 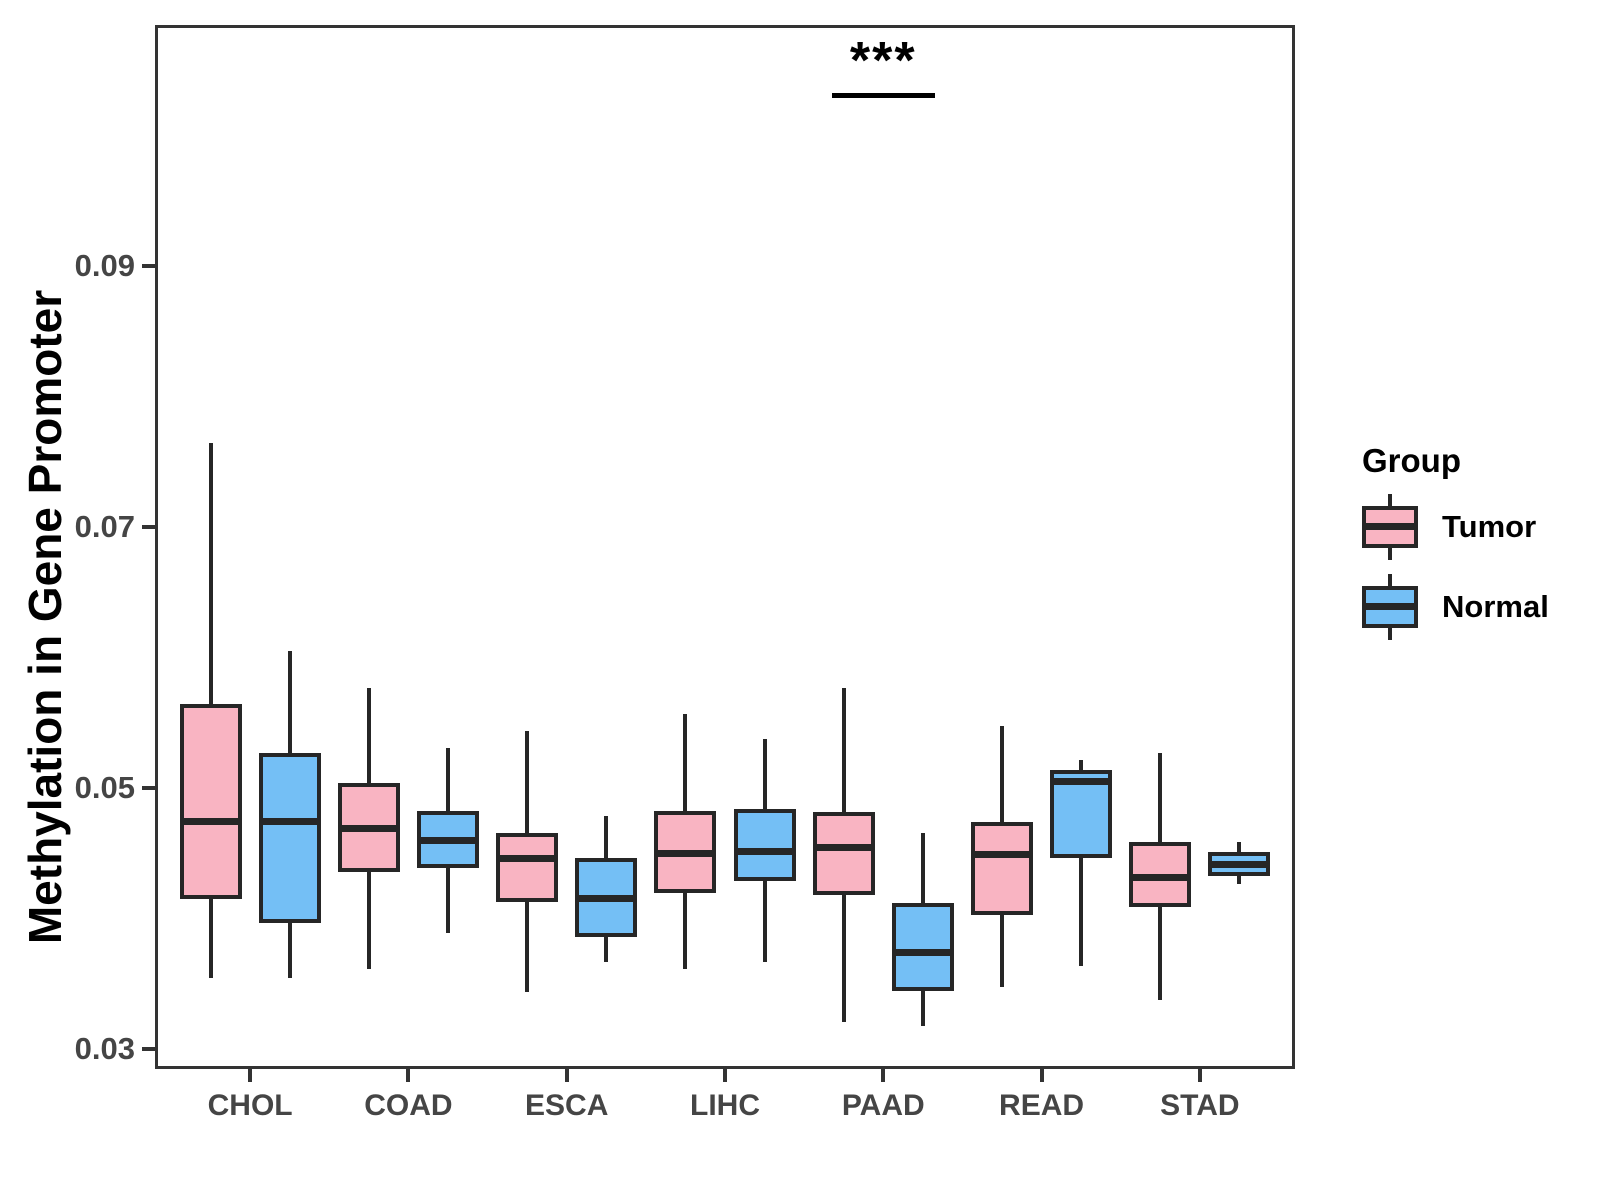 I want to click on whisker-READ-normal, so click(x=1081, y=862).